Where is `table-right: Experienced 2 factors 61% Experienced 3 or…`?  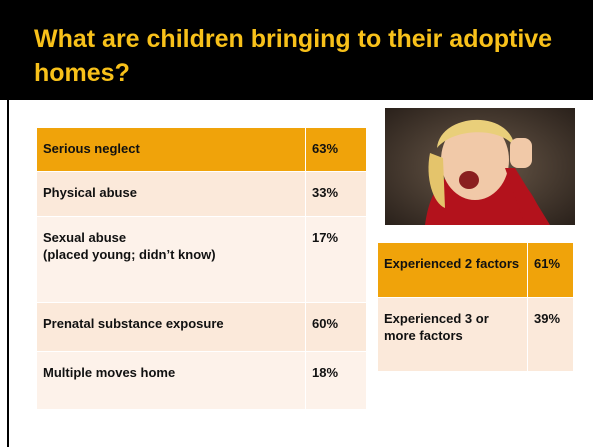 table-right: Experienced 2 factors 61% Experienced 3 or… is located at coordinates (475, 307).